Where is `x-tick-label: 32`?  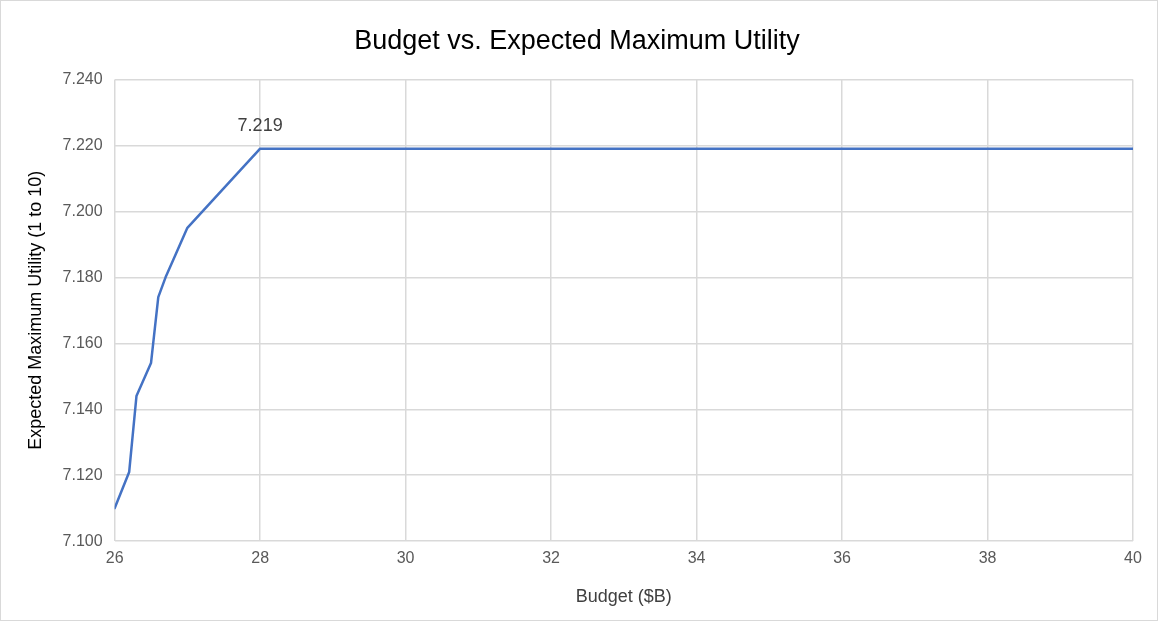
x-tick-label: 32 is located at coordinates (551, 558).